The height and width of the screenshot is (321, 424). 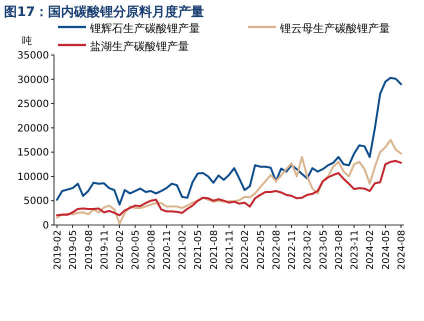 What do you see at coordinates (74, 250) in the screenshot?
I see `x-tick-label: 2019-05` at bounding box center [74, 250].